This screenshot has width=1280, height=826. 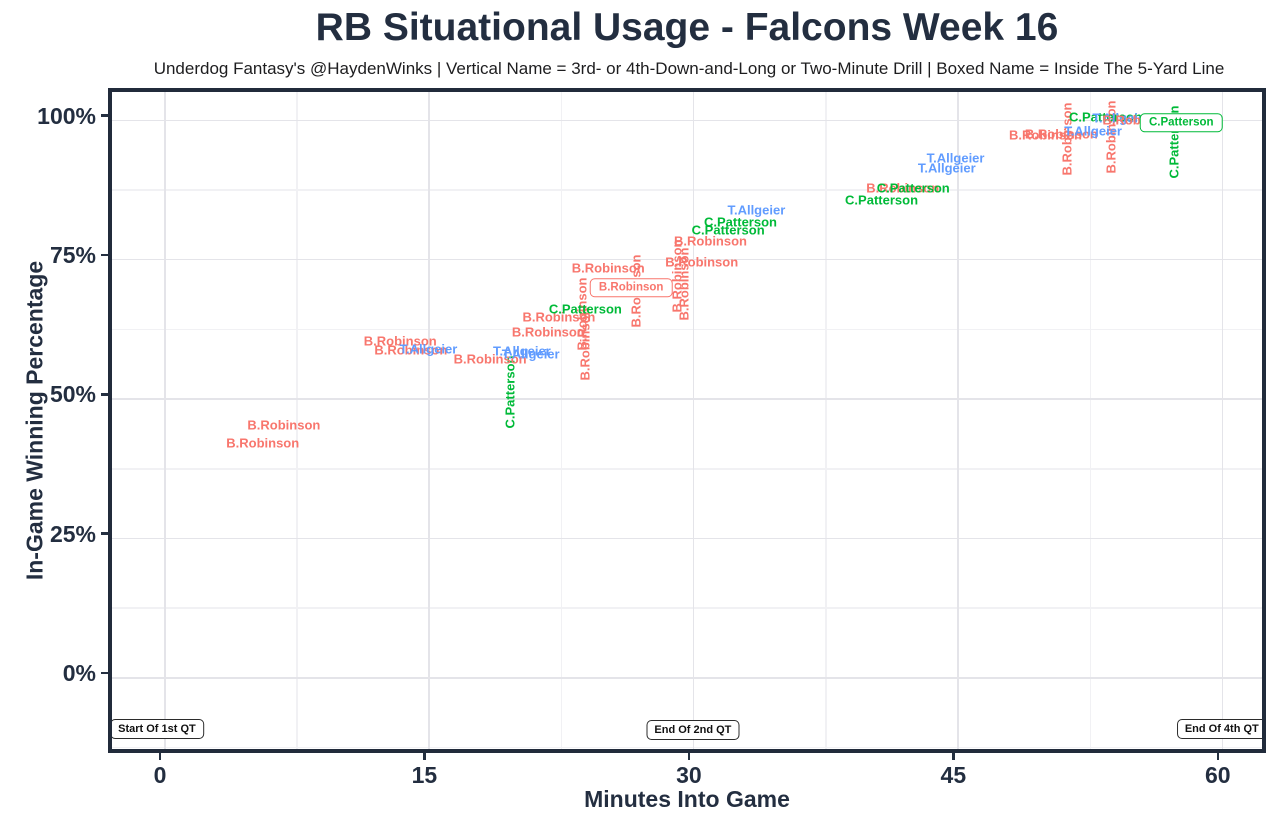 I want to click on y-tick-label: 75%, so click(x=72, y=254).